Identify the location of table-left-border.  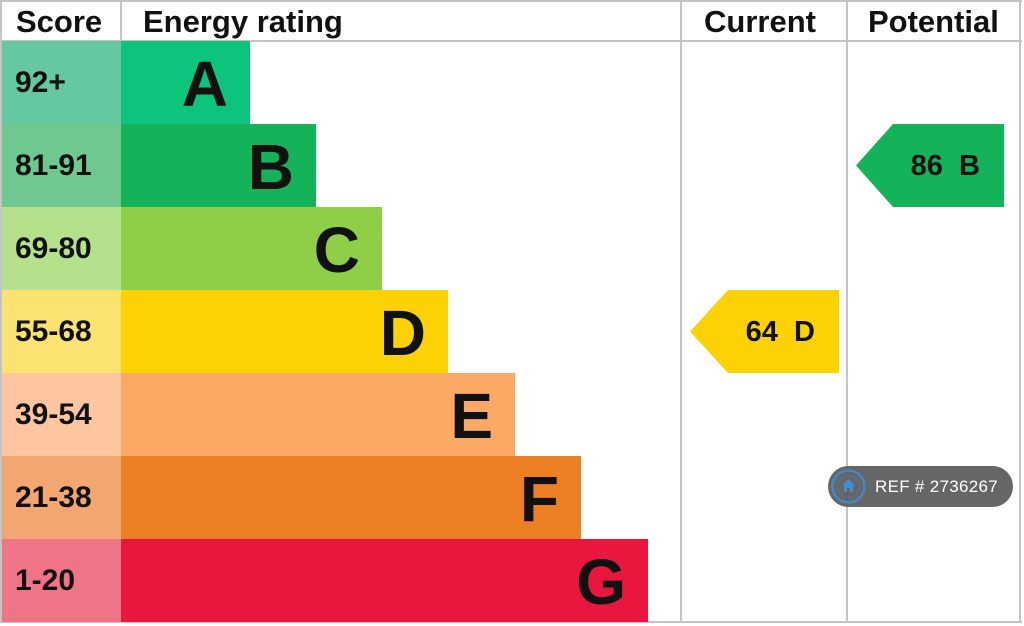
(1, 311).